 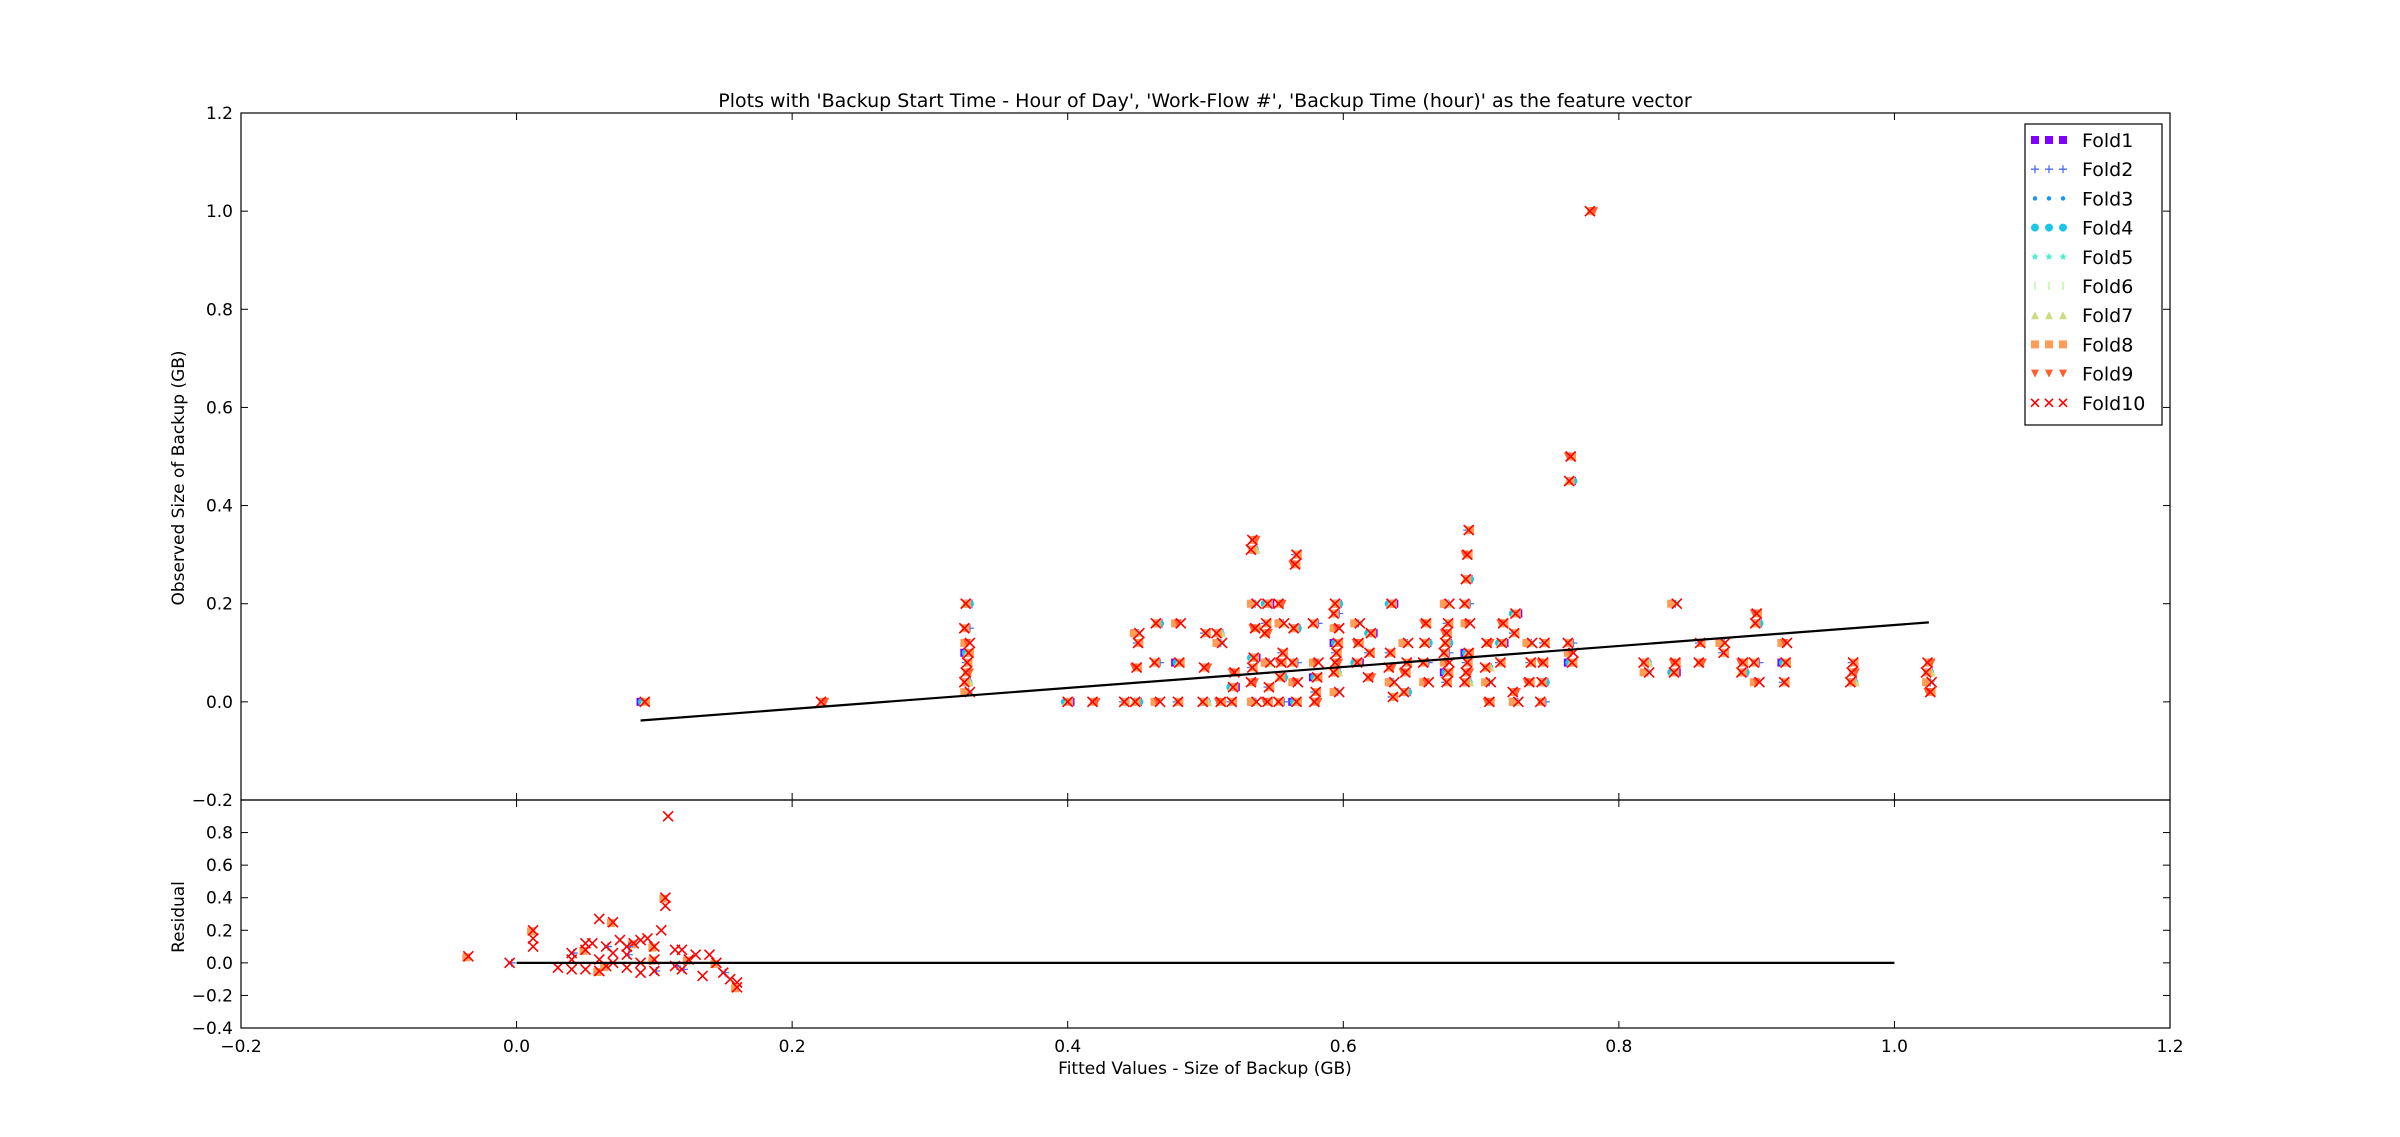 What do you see at coordinates (179, 477) in the screenshot?
I see `y-axis-label: Observed Size of Backup (GB)` at bounding box center [179, 477].